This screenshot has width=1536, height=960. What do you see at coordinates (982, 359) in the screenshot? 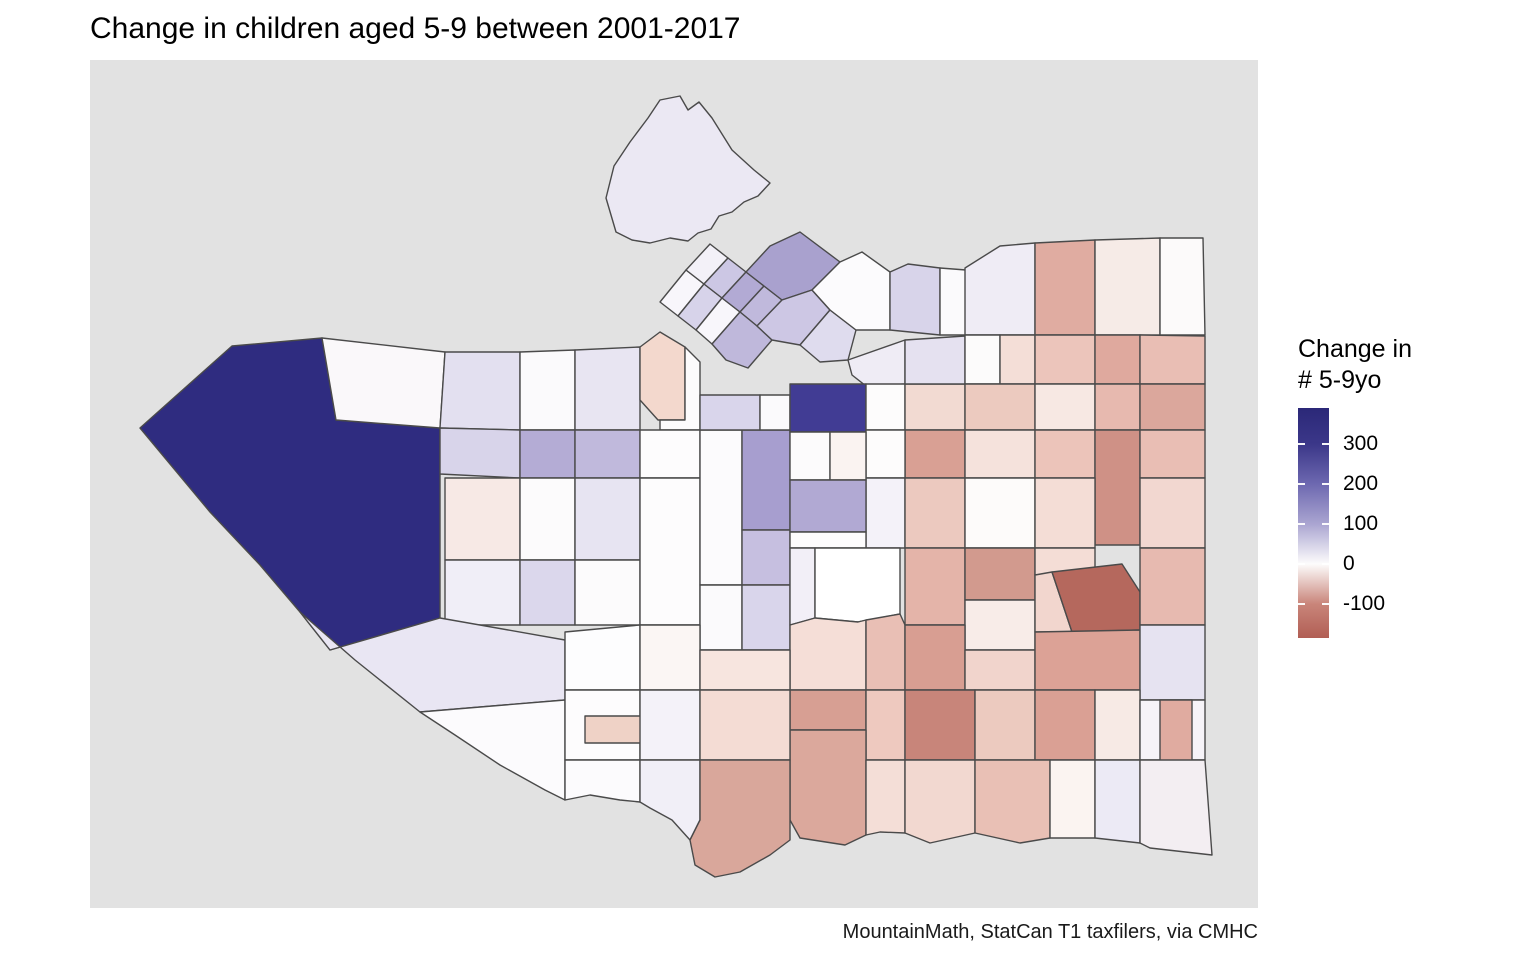
I see `tract-hastings-w` at bounding box center [982, 359].